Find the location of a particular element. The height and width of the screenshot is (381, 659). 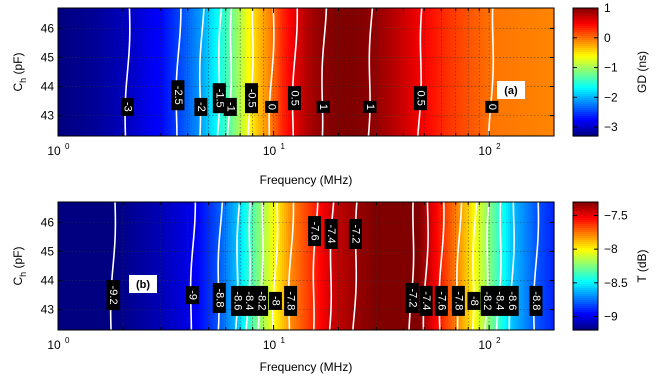

contour-label-text: 1 is located at coordinates (323, 107).